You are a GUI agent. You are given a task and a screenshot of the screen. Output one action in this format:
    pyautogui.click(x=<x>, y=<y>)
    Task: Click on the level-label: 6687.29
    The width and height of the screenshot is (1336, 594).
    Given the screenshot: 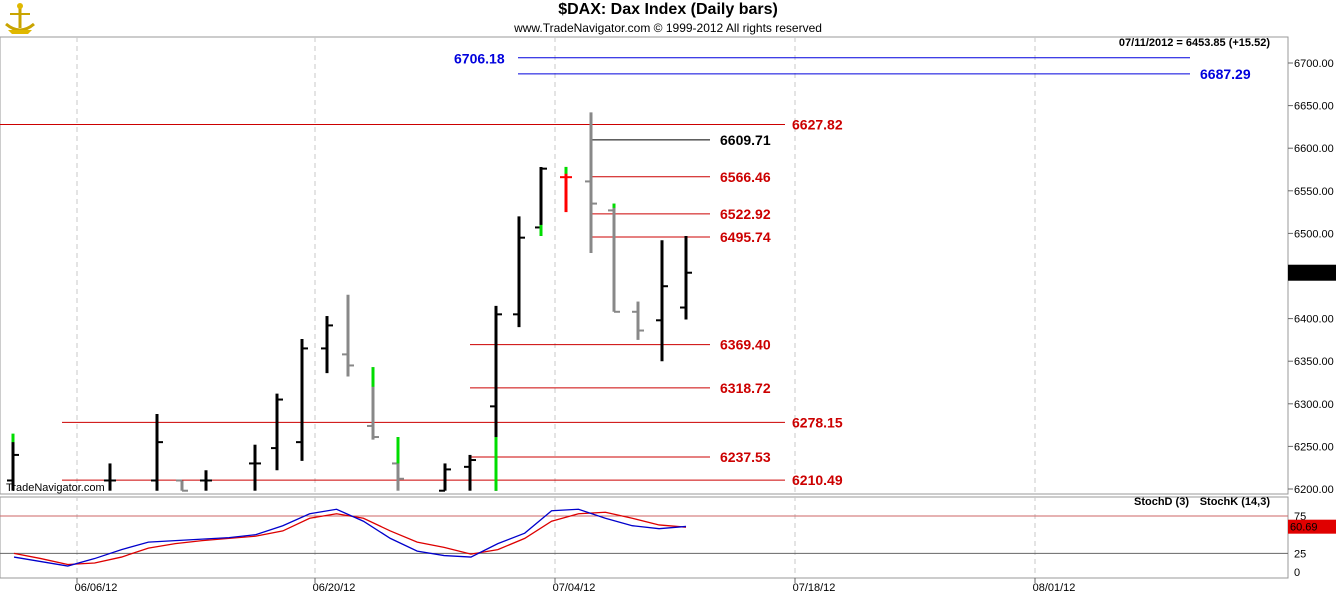 What is the action you would take?
    pyautogui.click(x=1225, y=74)
    